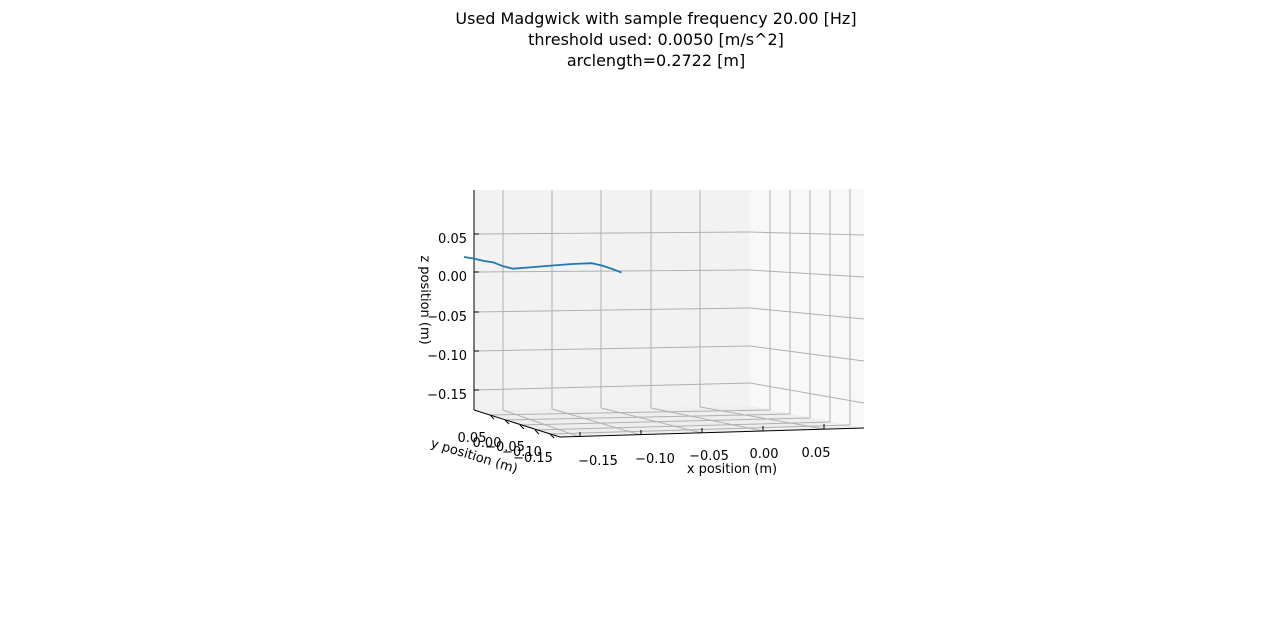  I want to click on z-axis-label: z position (m), so click(424, 299).